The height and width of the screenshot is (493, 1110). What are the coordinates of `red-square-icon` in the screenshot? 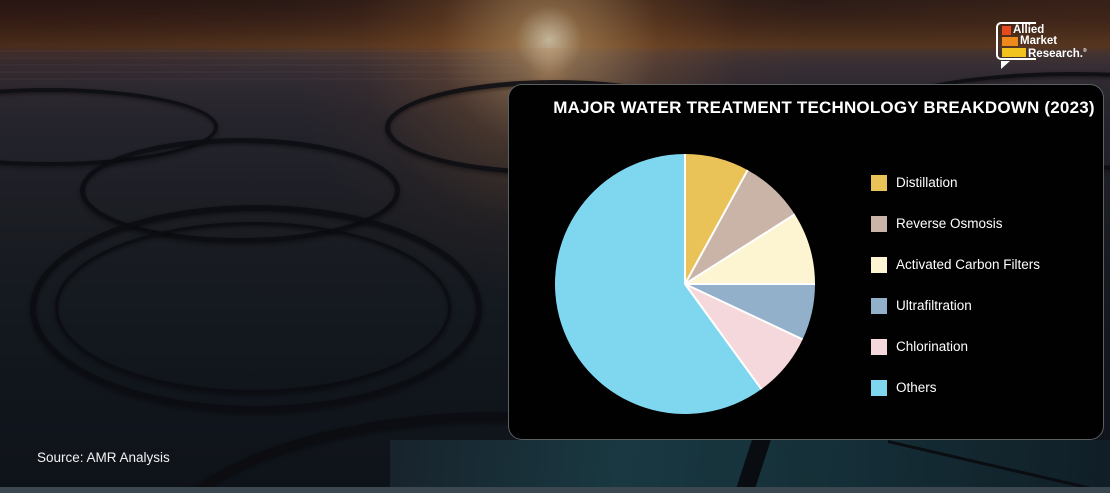 It's located at (1006, 30).